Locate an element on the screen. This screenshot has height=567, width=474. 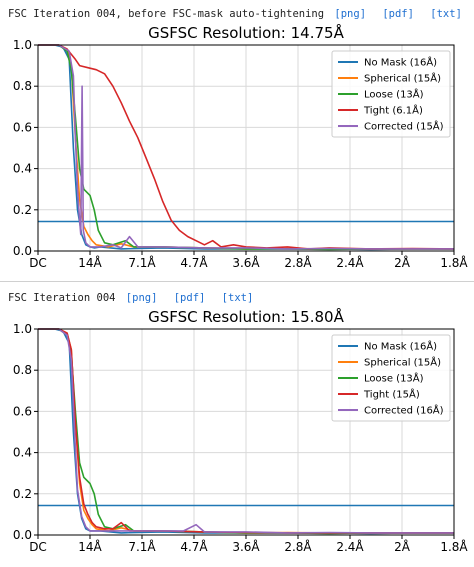
legend-label: Tight (6.1Å) is located at coordinates (393, 110).